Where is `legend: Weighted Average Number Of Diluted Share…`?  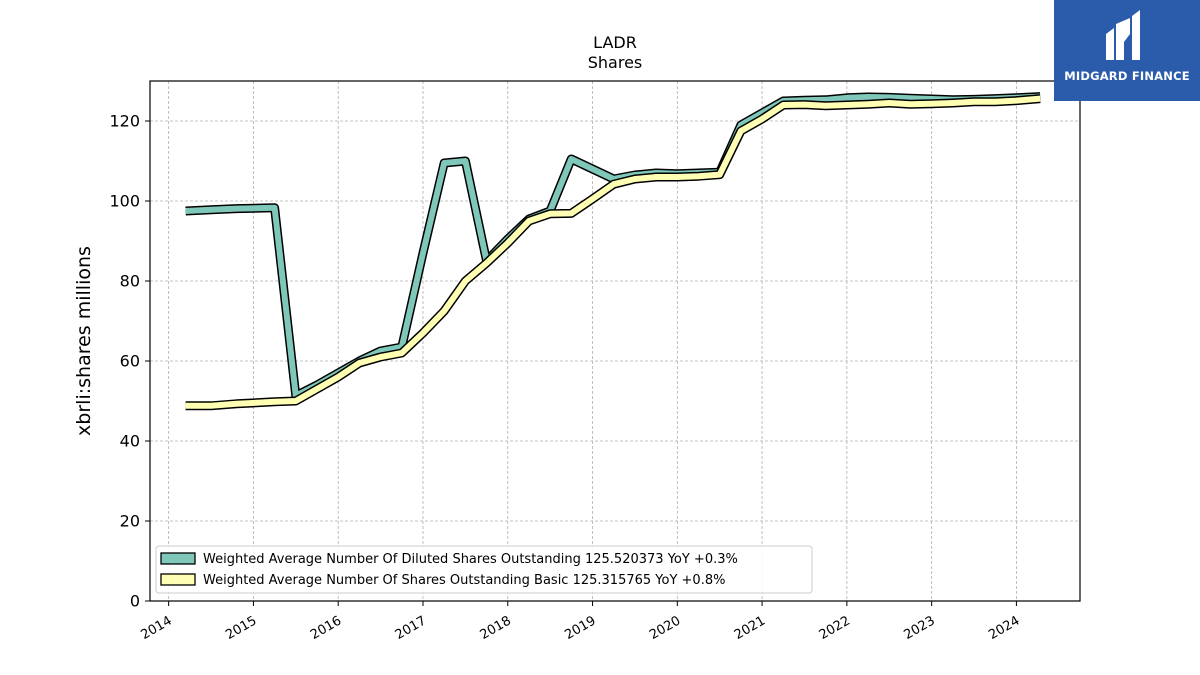 legend: Weighted Average Number Of Diluted Share… is located at coordinates (484, 569).